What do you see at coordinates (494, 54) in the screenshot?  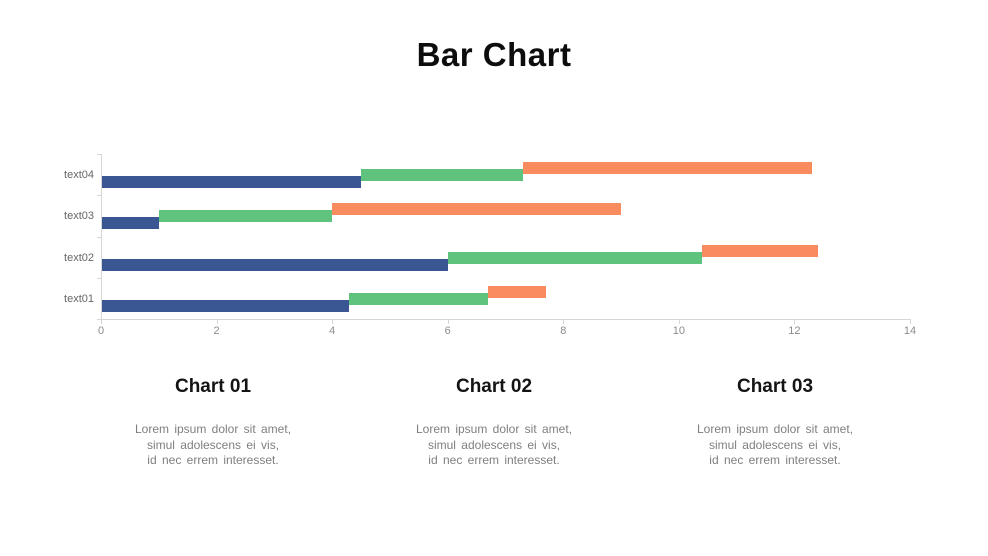 I see `slide-title: Bar Chart` at bounding box center [494, 54].